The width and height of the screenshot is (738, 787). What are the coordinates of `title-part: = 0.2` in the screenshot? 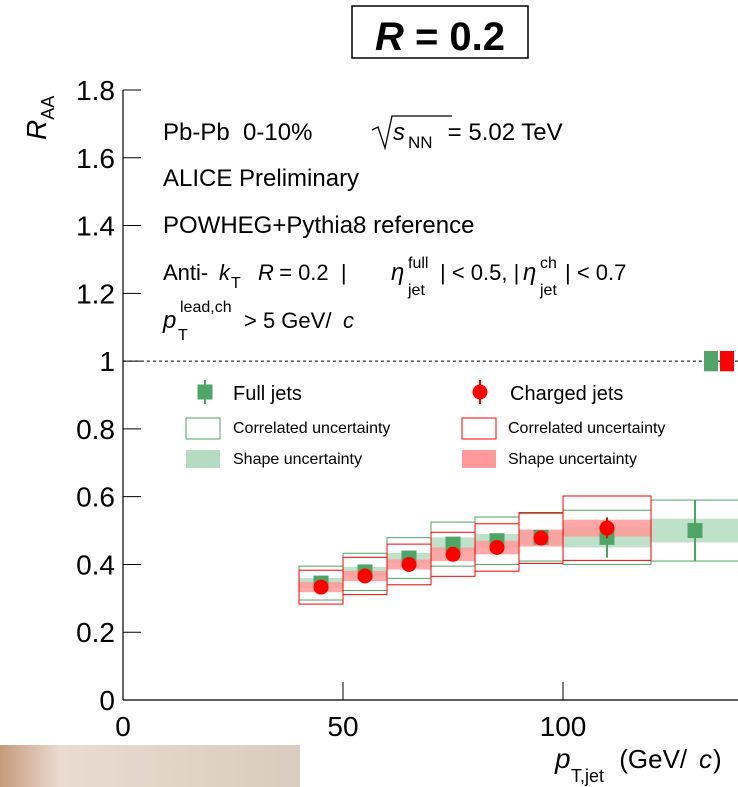 It's located at (454, 37).